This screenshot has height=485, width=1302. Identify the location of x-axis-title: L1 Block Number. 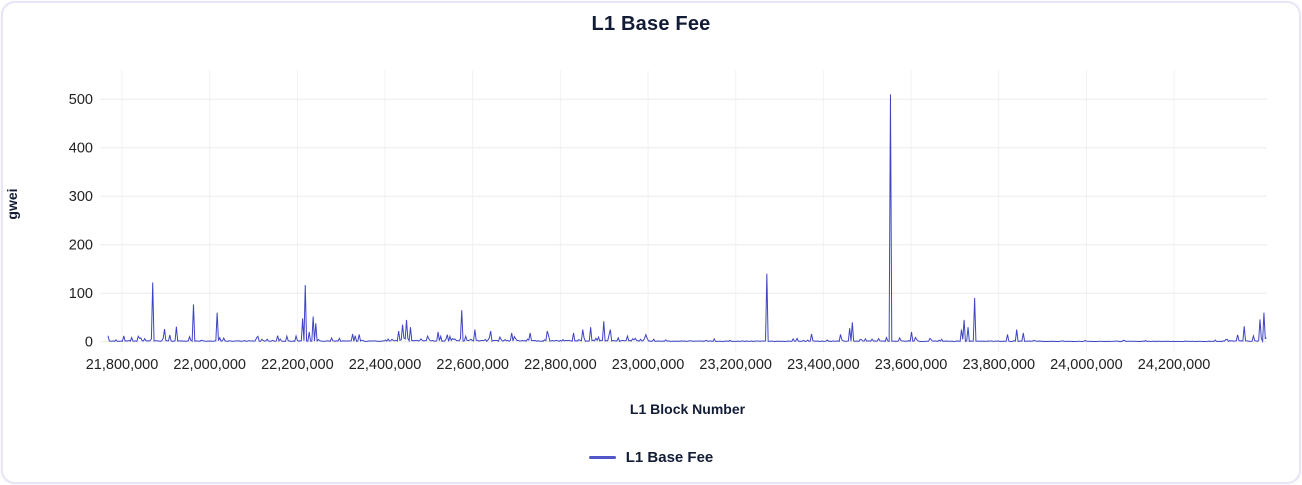
(687, 409).